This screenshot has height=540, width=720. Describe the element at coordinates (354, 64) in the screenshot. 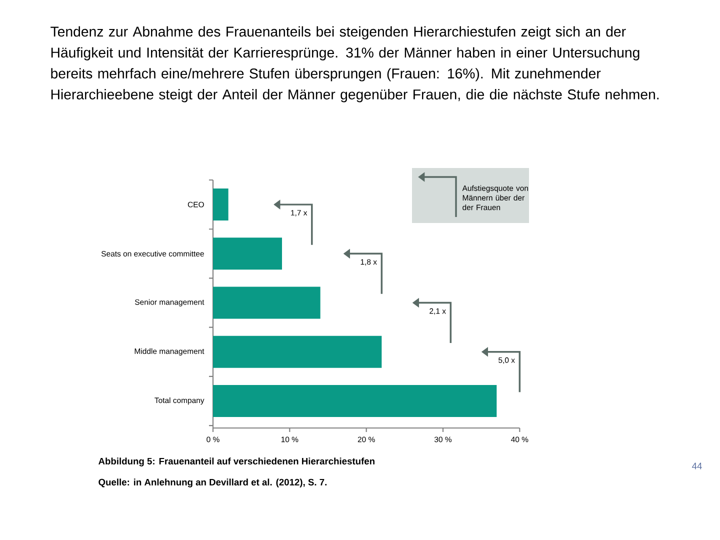

I see `chart-title: Tendenz zur Abnahme des Frauenanteils bei steigenden Hierarchiestufen zeigt sich an der Häufigkeit und Intensität der Karrieresprünge. 31% der Männer haben in einer Untersuchung bereits mehrfach eine/mehrere Stufen übersprungen (Frauen: 16%). Mit zunehmender Hierarchieebene steigt der Anteil der Männer gegenüber Frauen, die die nächste Stufe nehmen.` at that location.